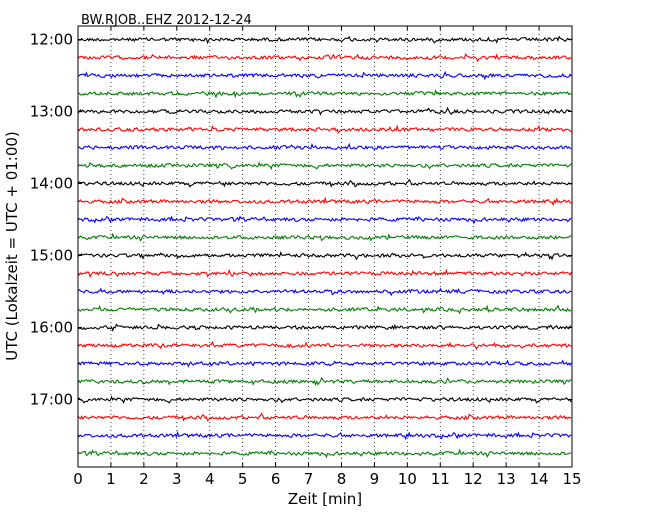 The height and width of the screenshot is (520, 650). Describe the element at coordinates (51, 256) in the screenshot. I see `y-tick-label: 15:00` at that location.